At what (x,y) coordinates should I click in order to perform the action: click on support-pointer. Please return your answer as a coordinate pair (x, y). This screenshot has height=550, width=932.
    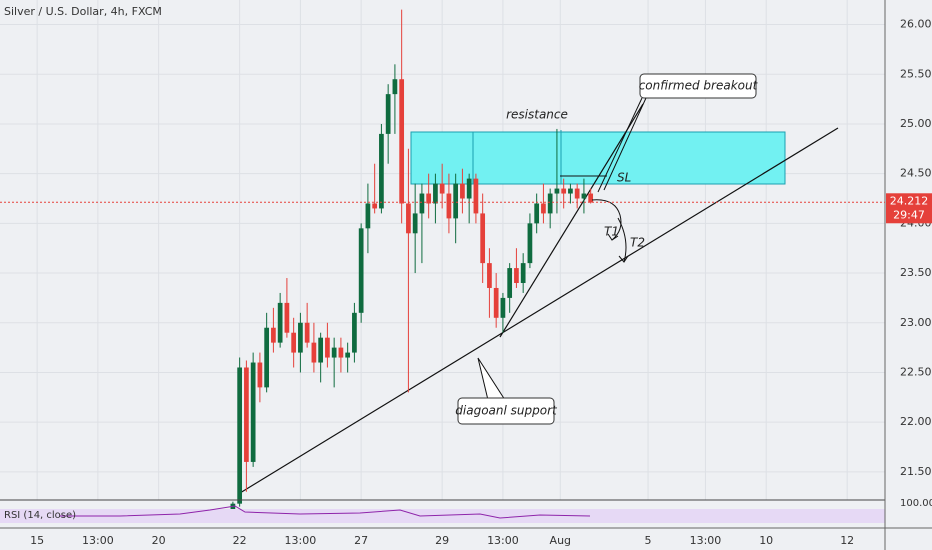
    Looking at the image, I should click on (491, 379).